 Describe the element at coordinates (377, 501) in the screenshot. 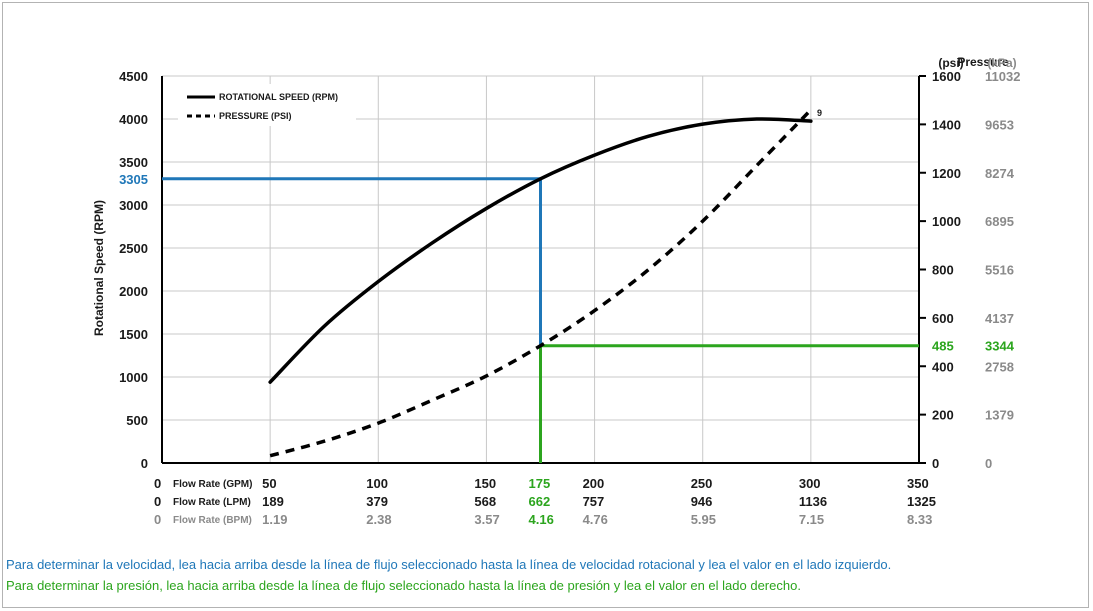

I see `flow-tick-label: 379` at that location.